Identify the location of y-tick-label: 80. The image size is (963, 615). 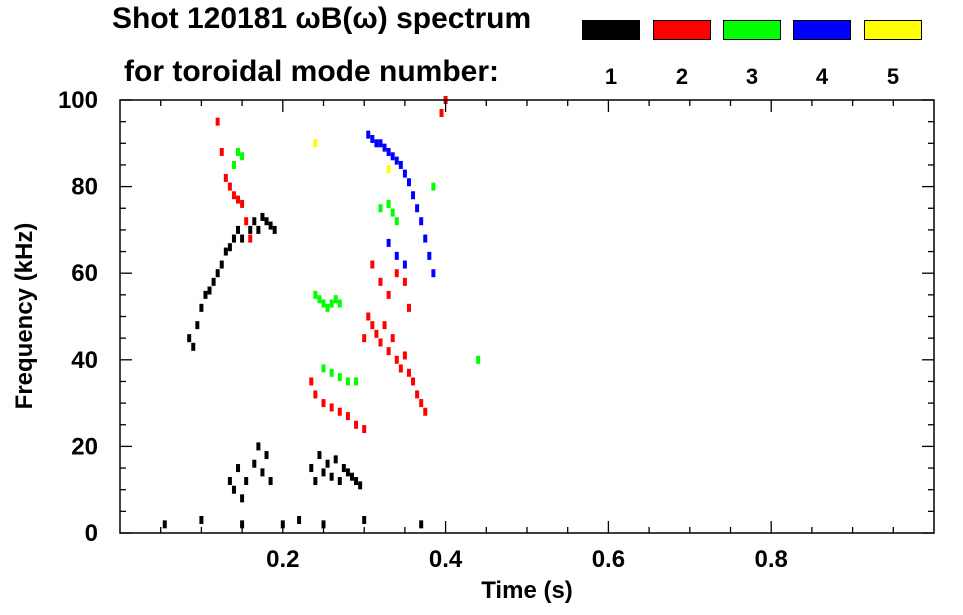
(84, 187).